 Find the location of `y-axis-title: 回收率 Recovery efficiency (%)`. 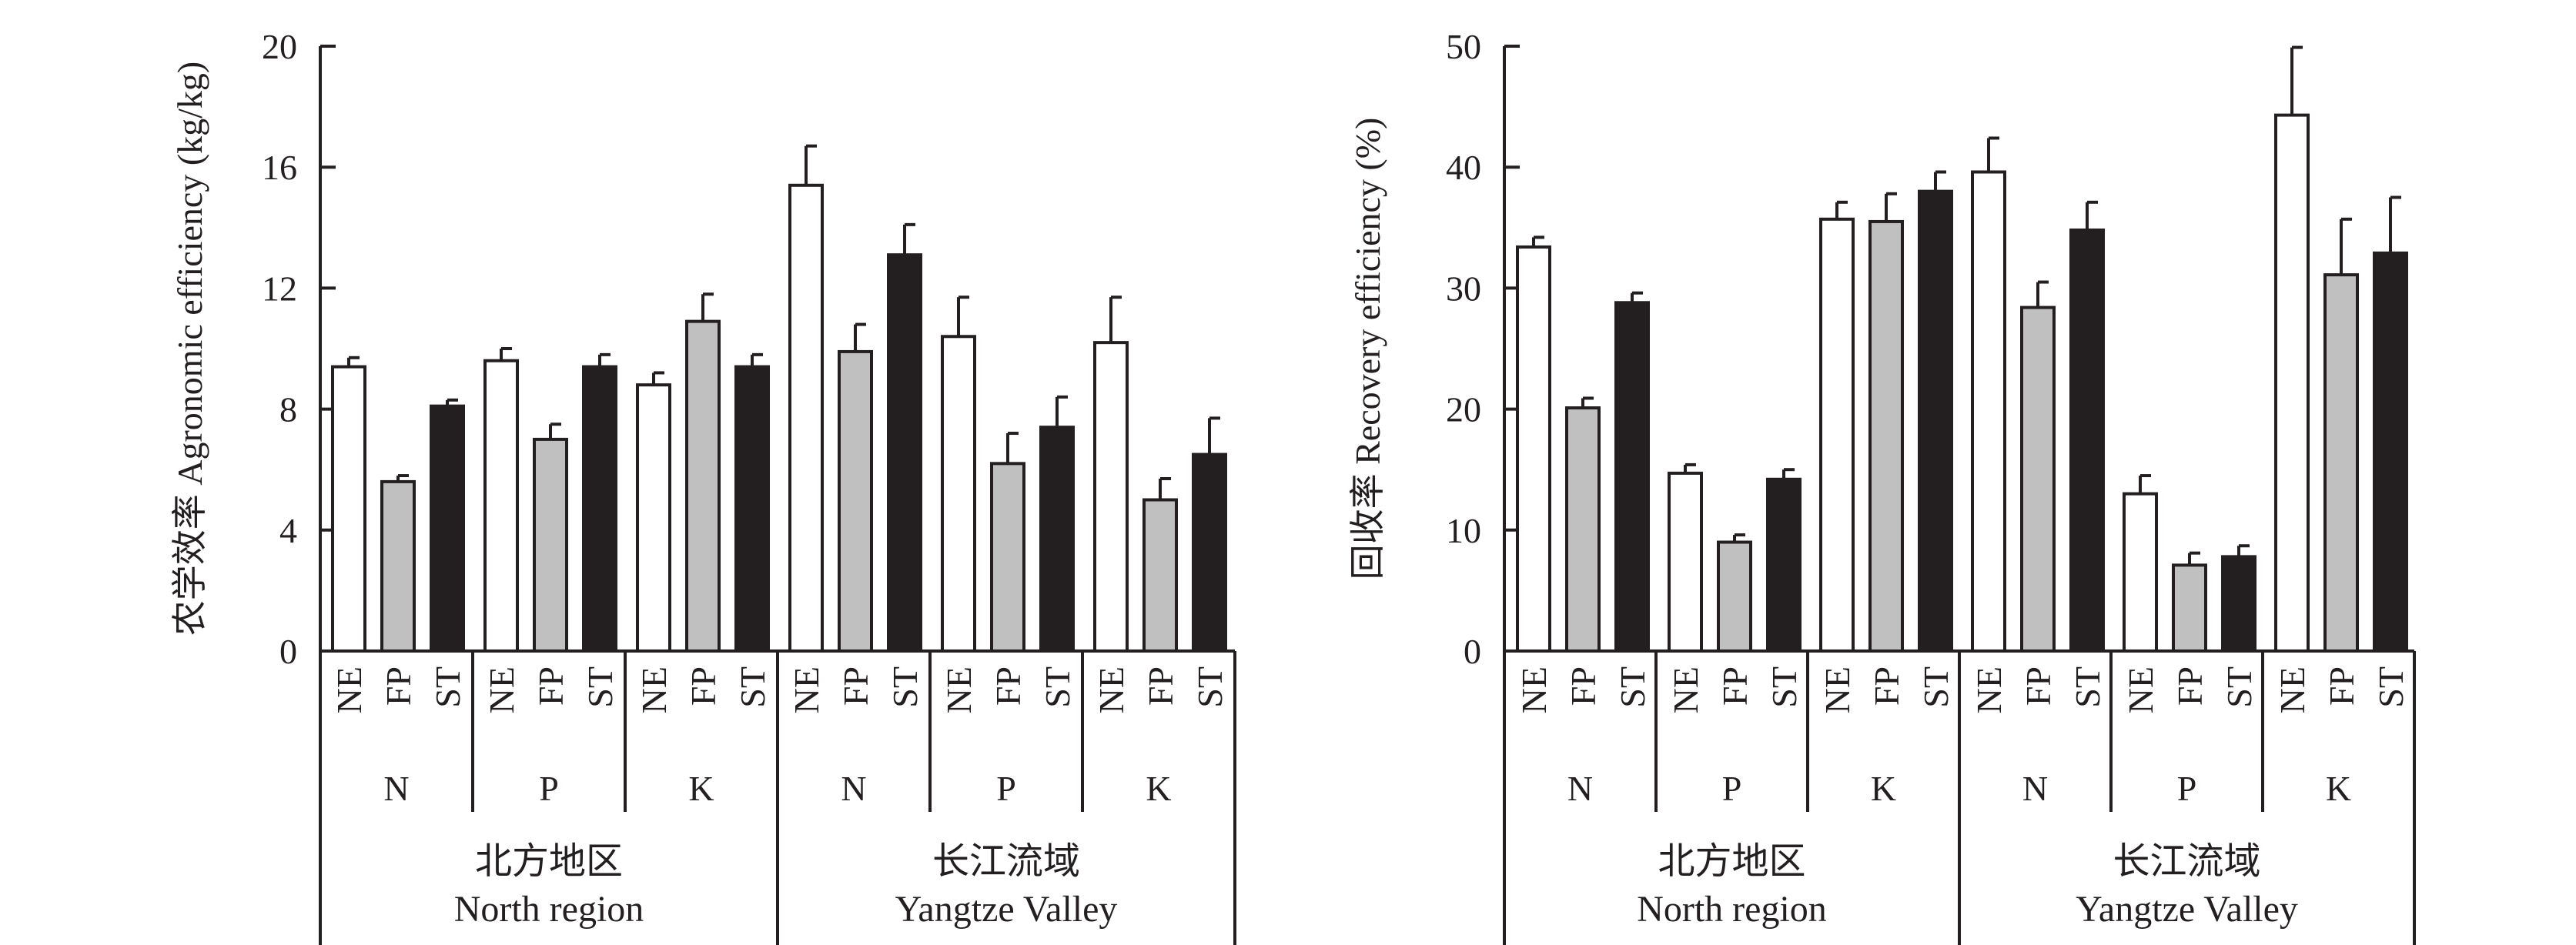

y-axis-title: 回收率 Recovery efficiency (%) is located at coordinates (1368, 349).